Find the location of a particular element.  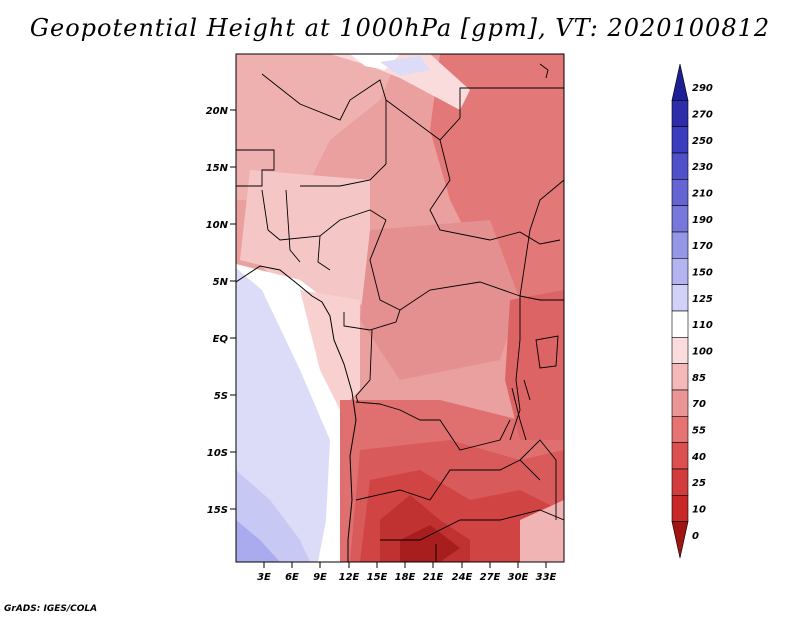

colorbar-label: 70 is located at coordinates (699, 404).